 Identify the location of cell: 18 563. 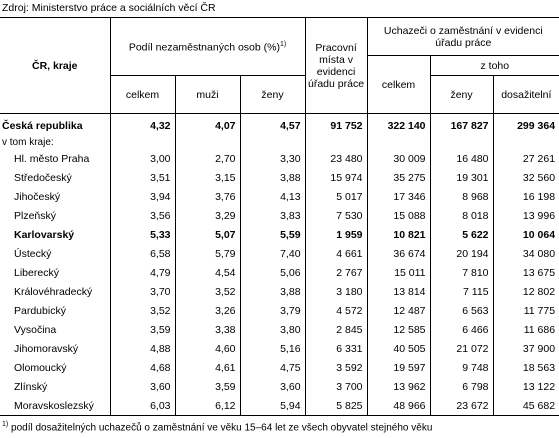
(525, 367).